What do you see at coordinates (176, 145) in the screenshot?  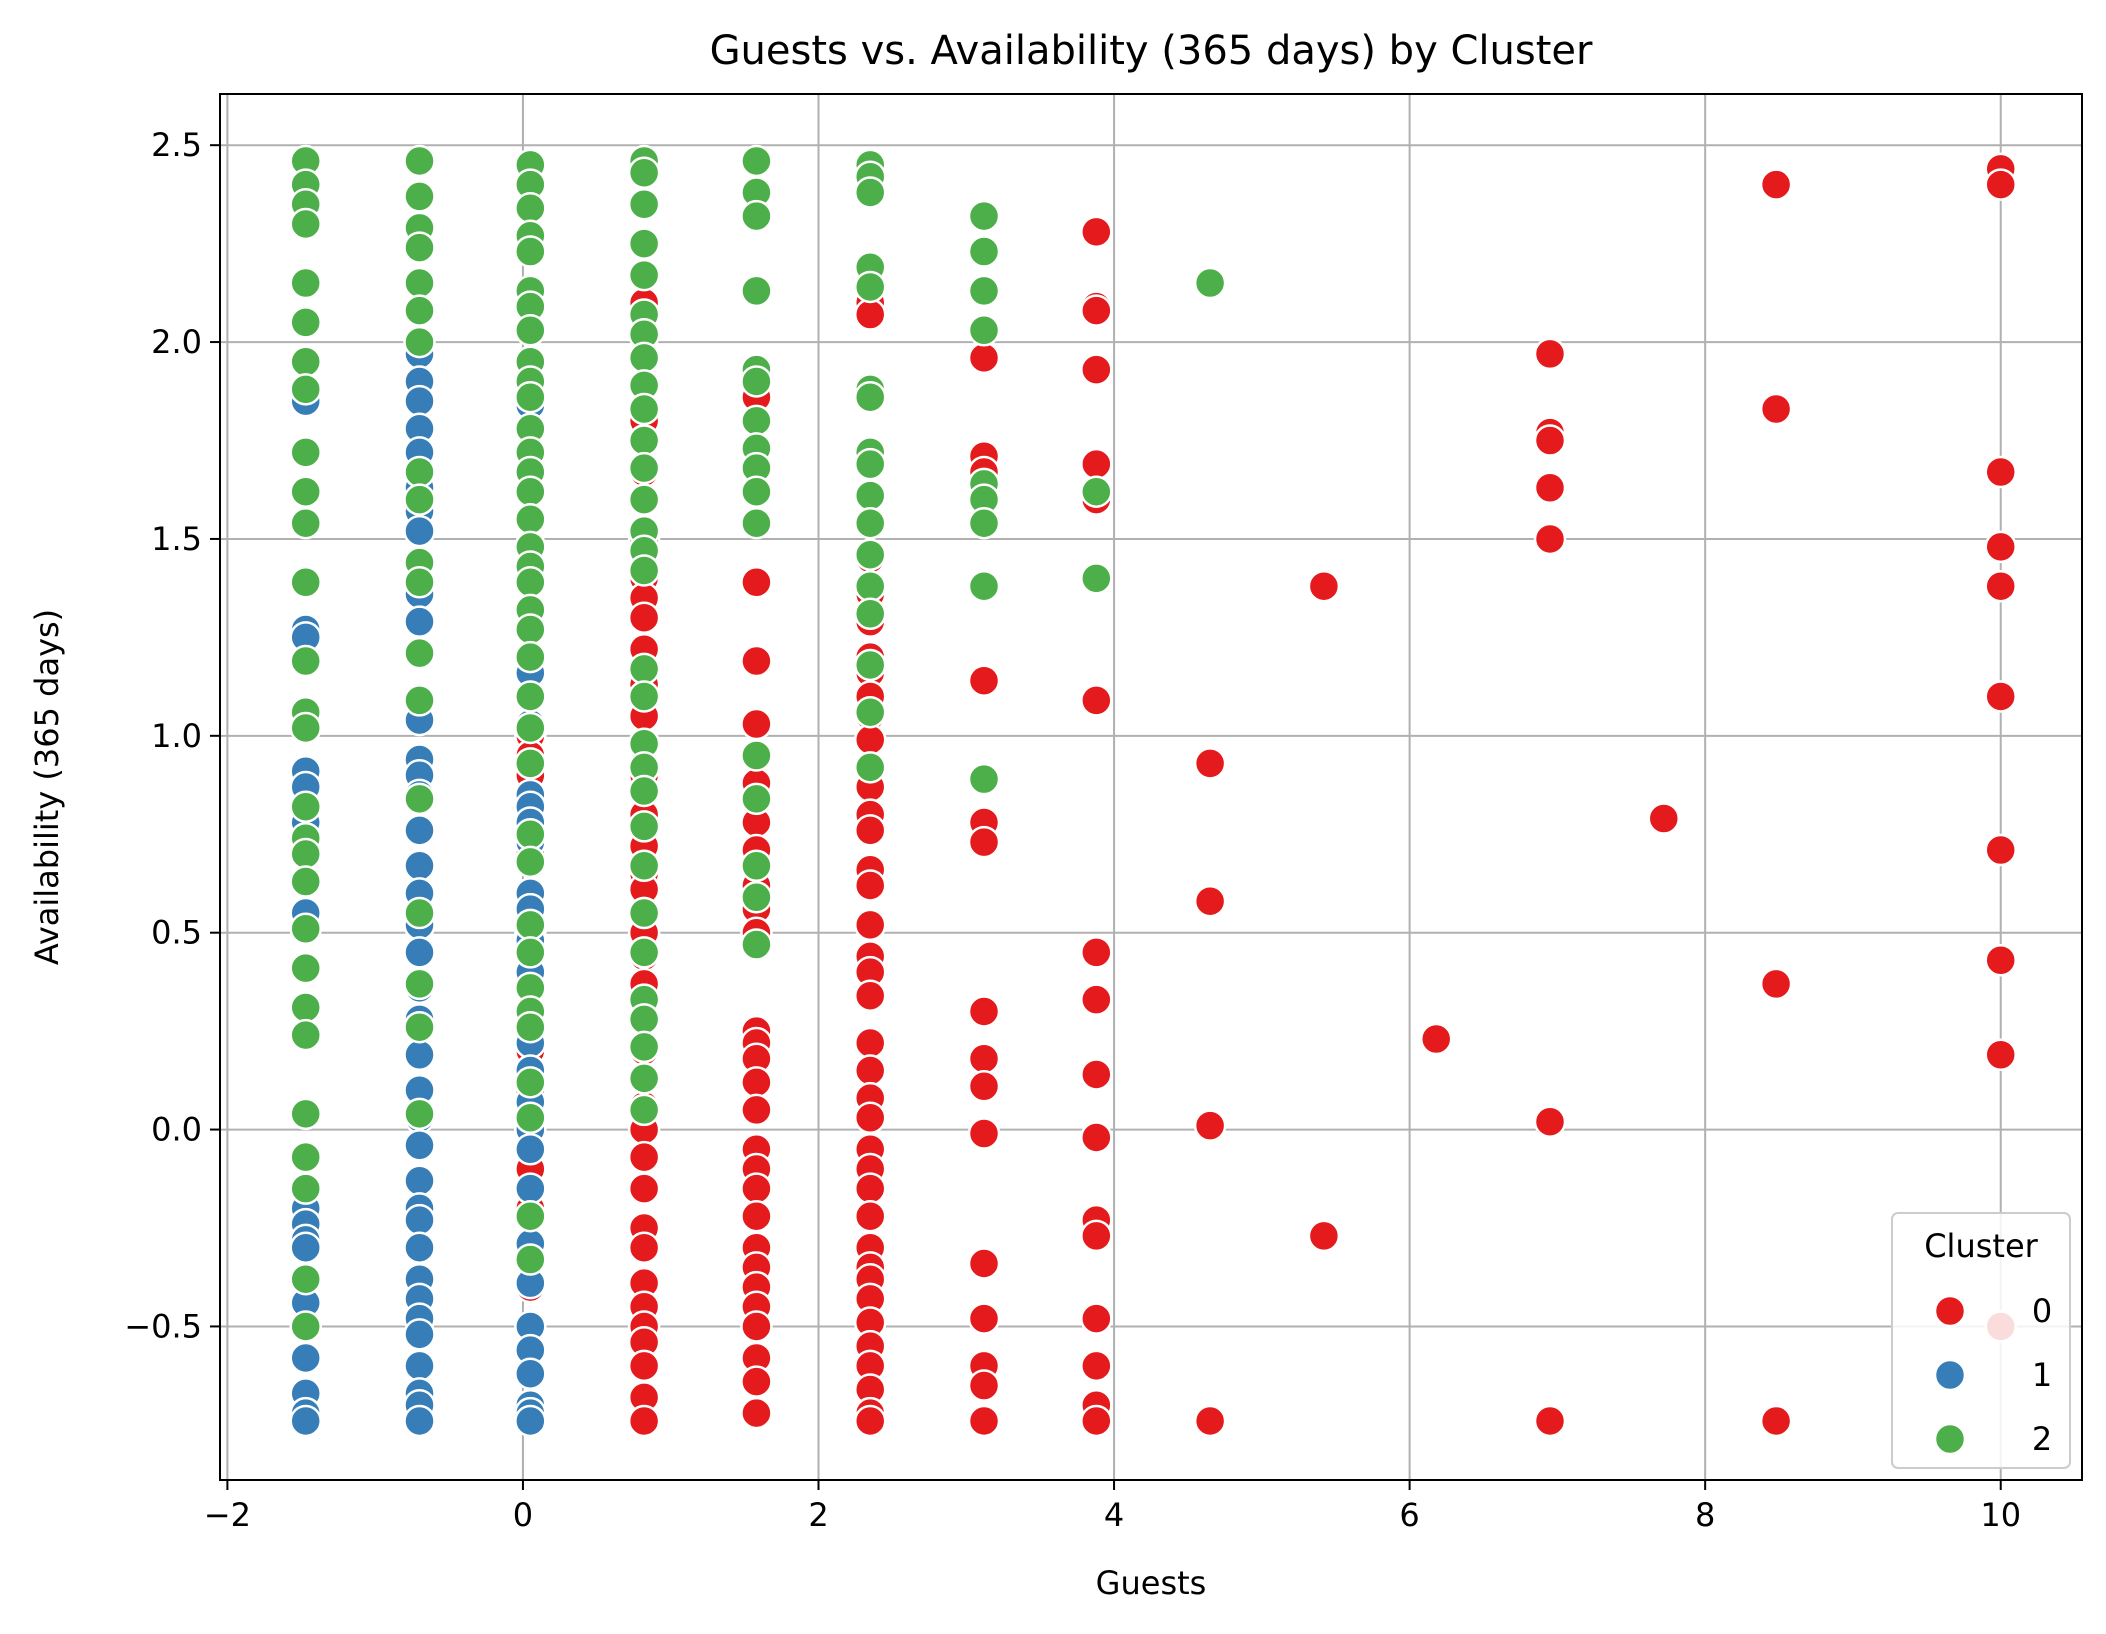 I see `y-tick-label: 2.5` at bounding box center [176, 145].